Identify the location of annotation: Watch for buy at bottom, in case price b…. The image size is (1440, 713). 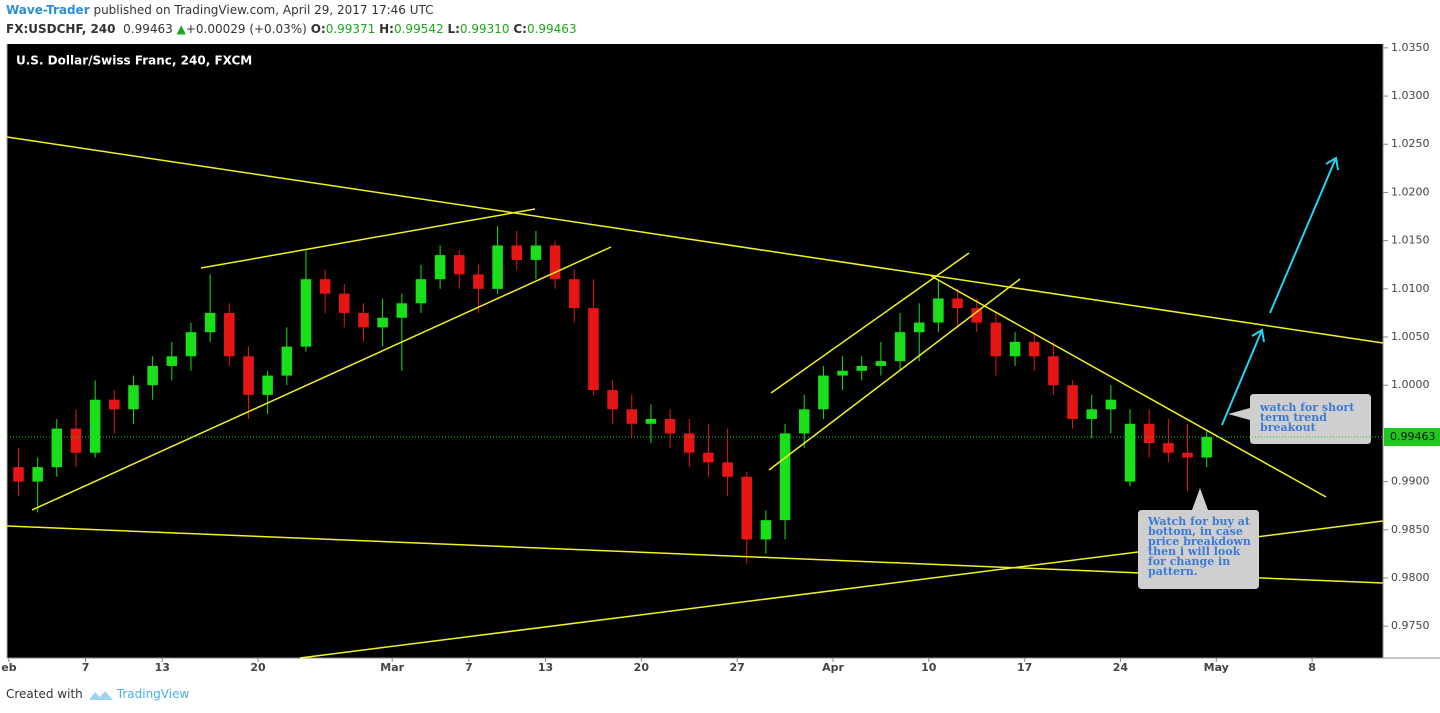
(1199, 546).